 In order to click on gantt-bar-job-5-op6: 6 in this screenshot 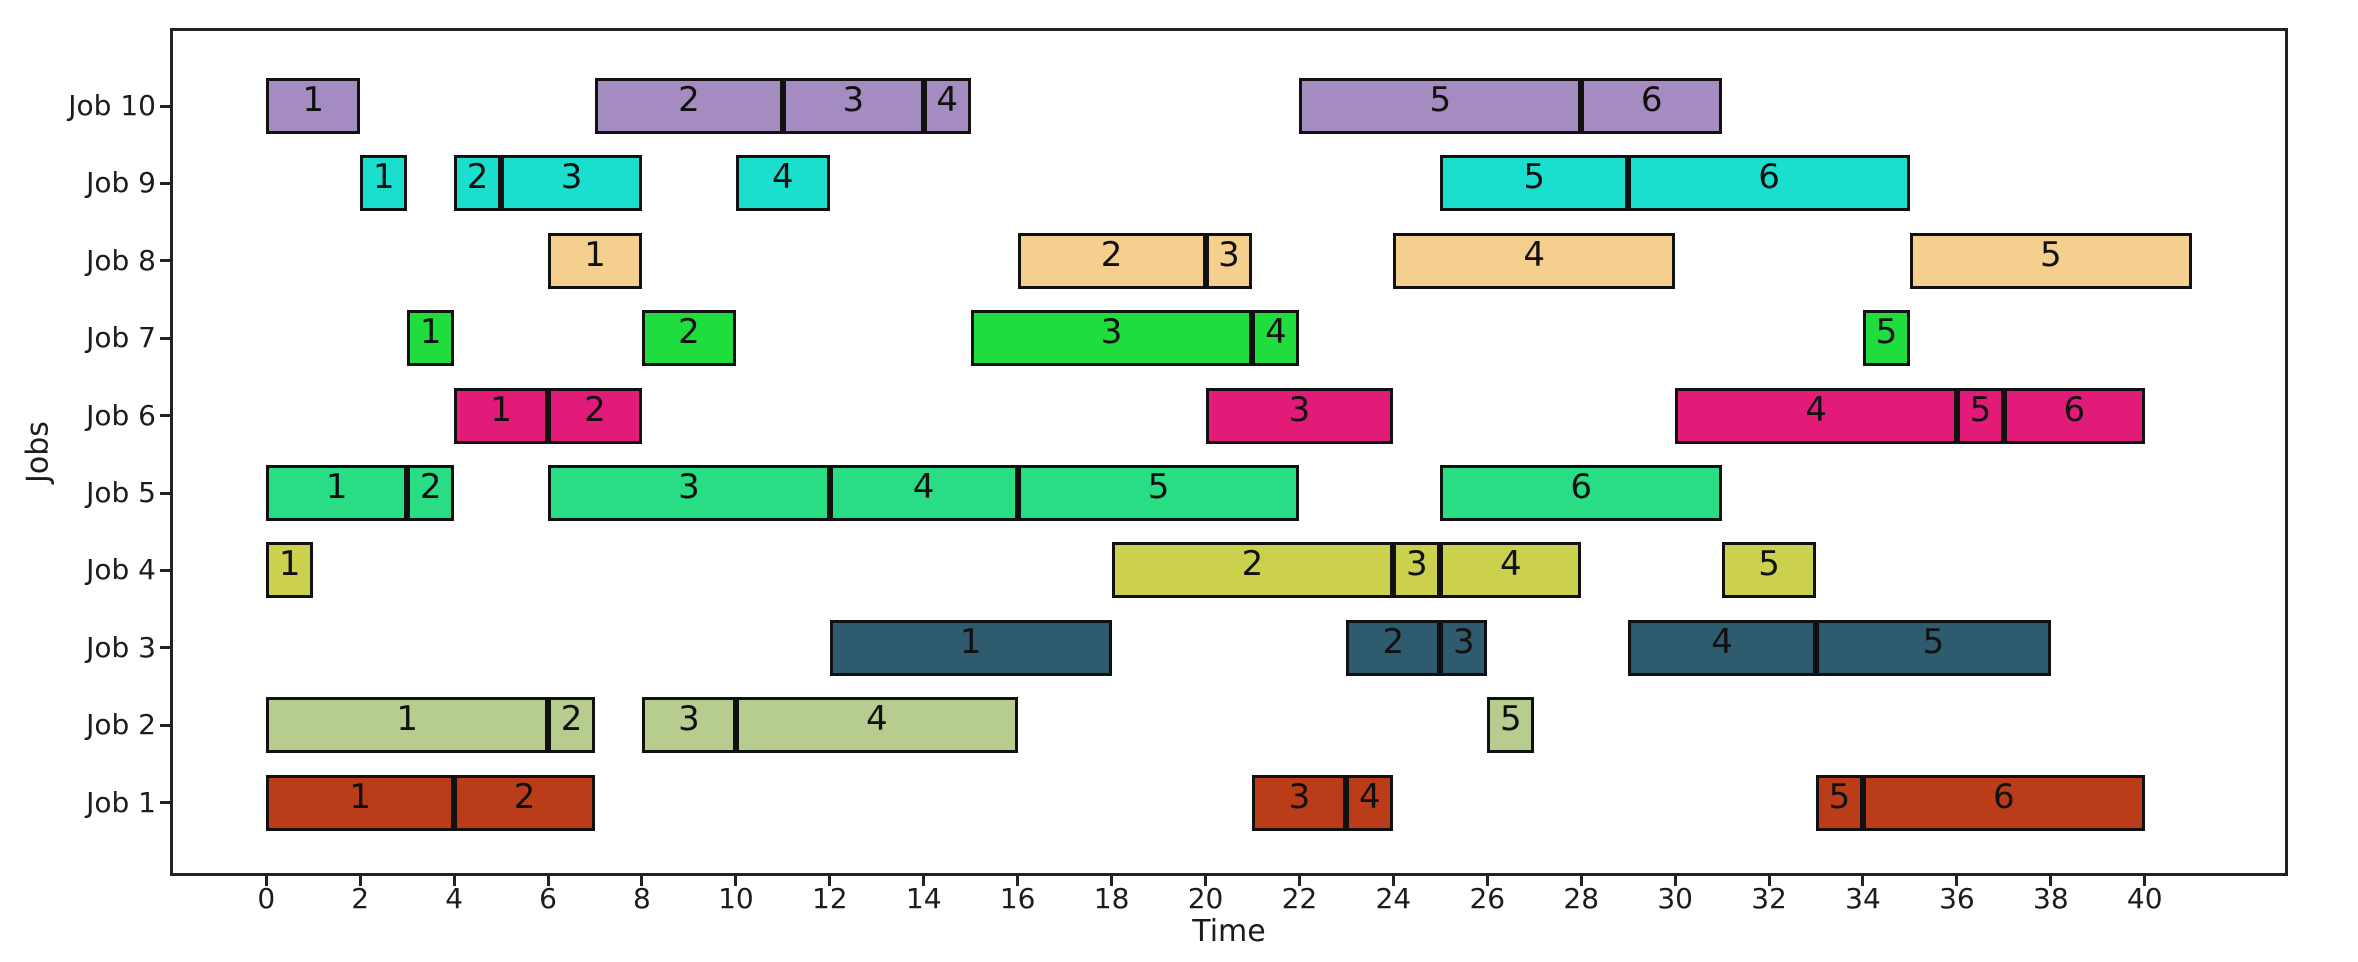, I will do `click(1581, 493)`.